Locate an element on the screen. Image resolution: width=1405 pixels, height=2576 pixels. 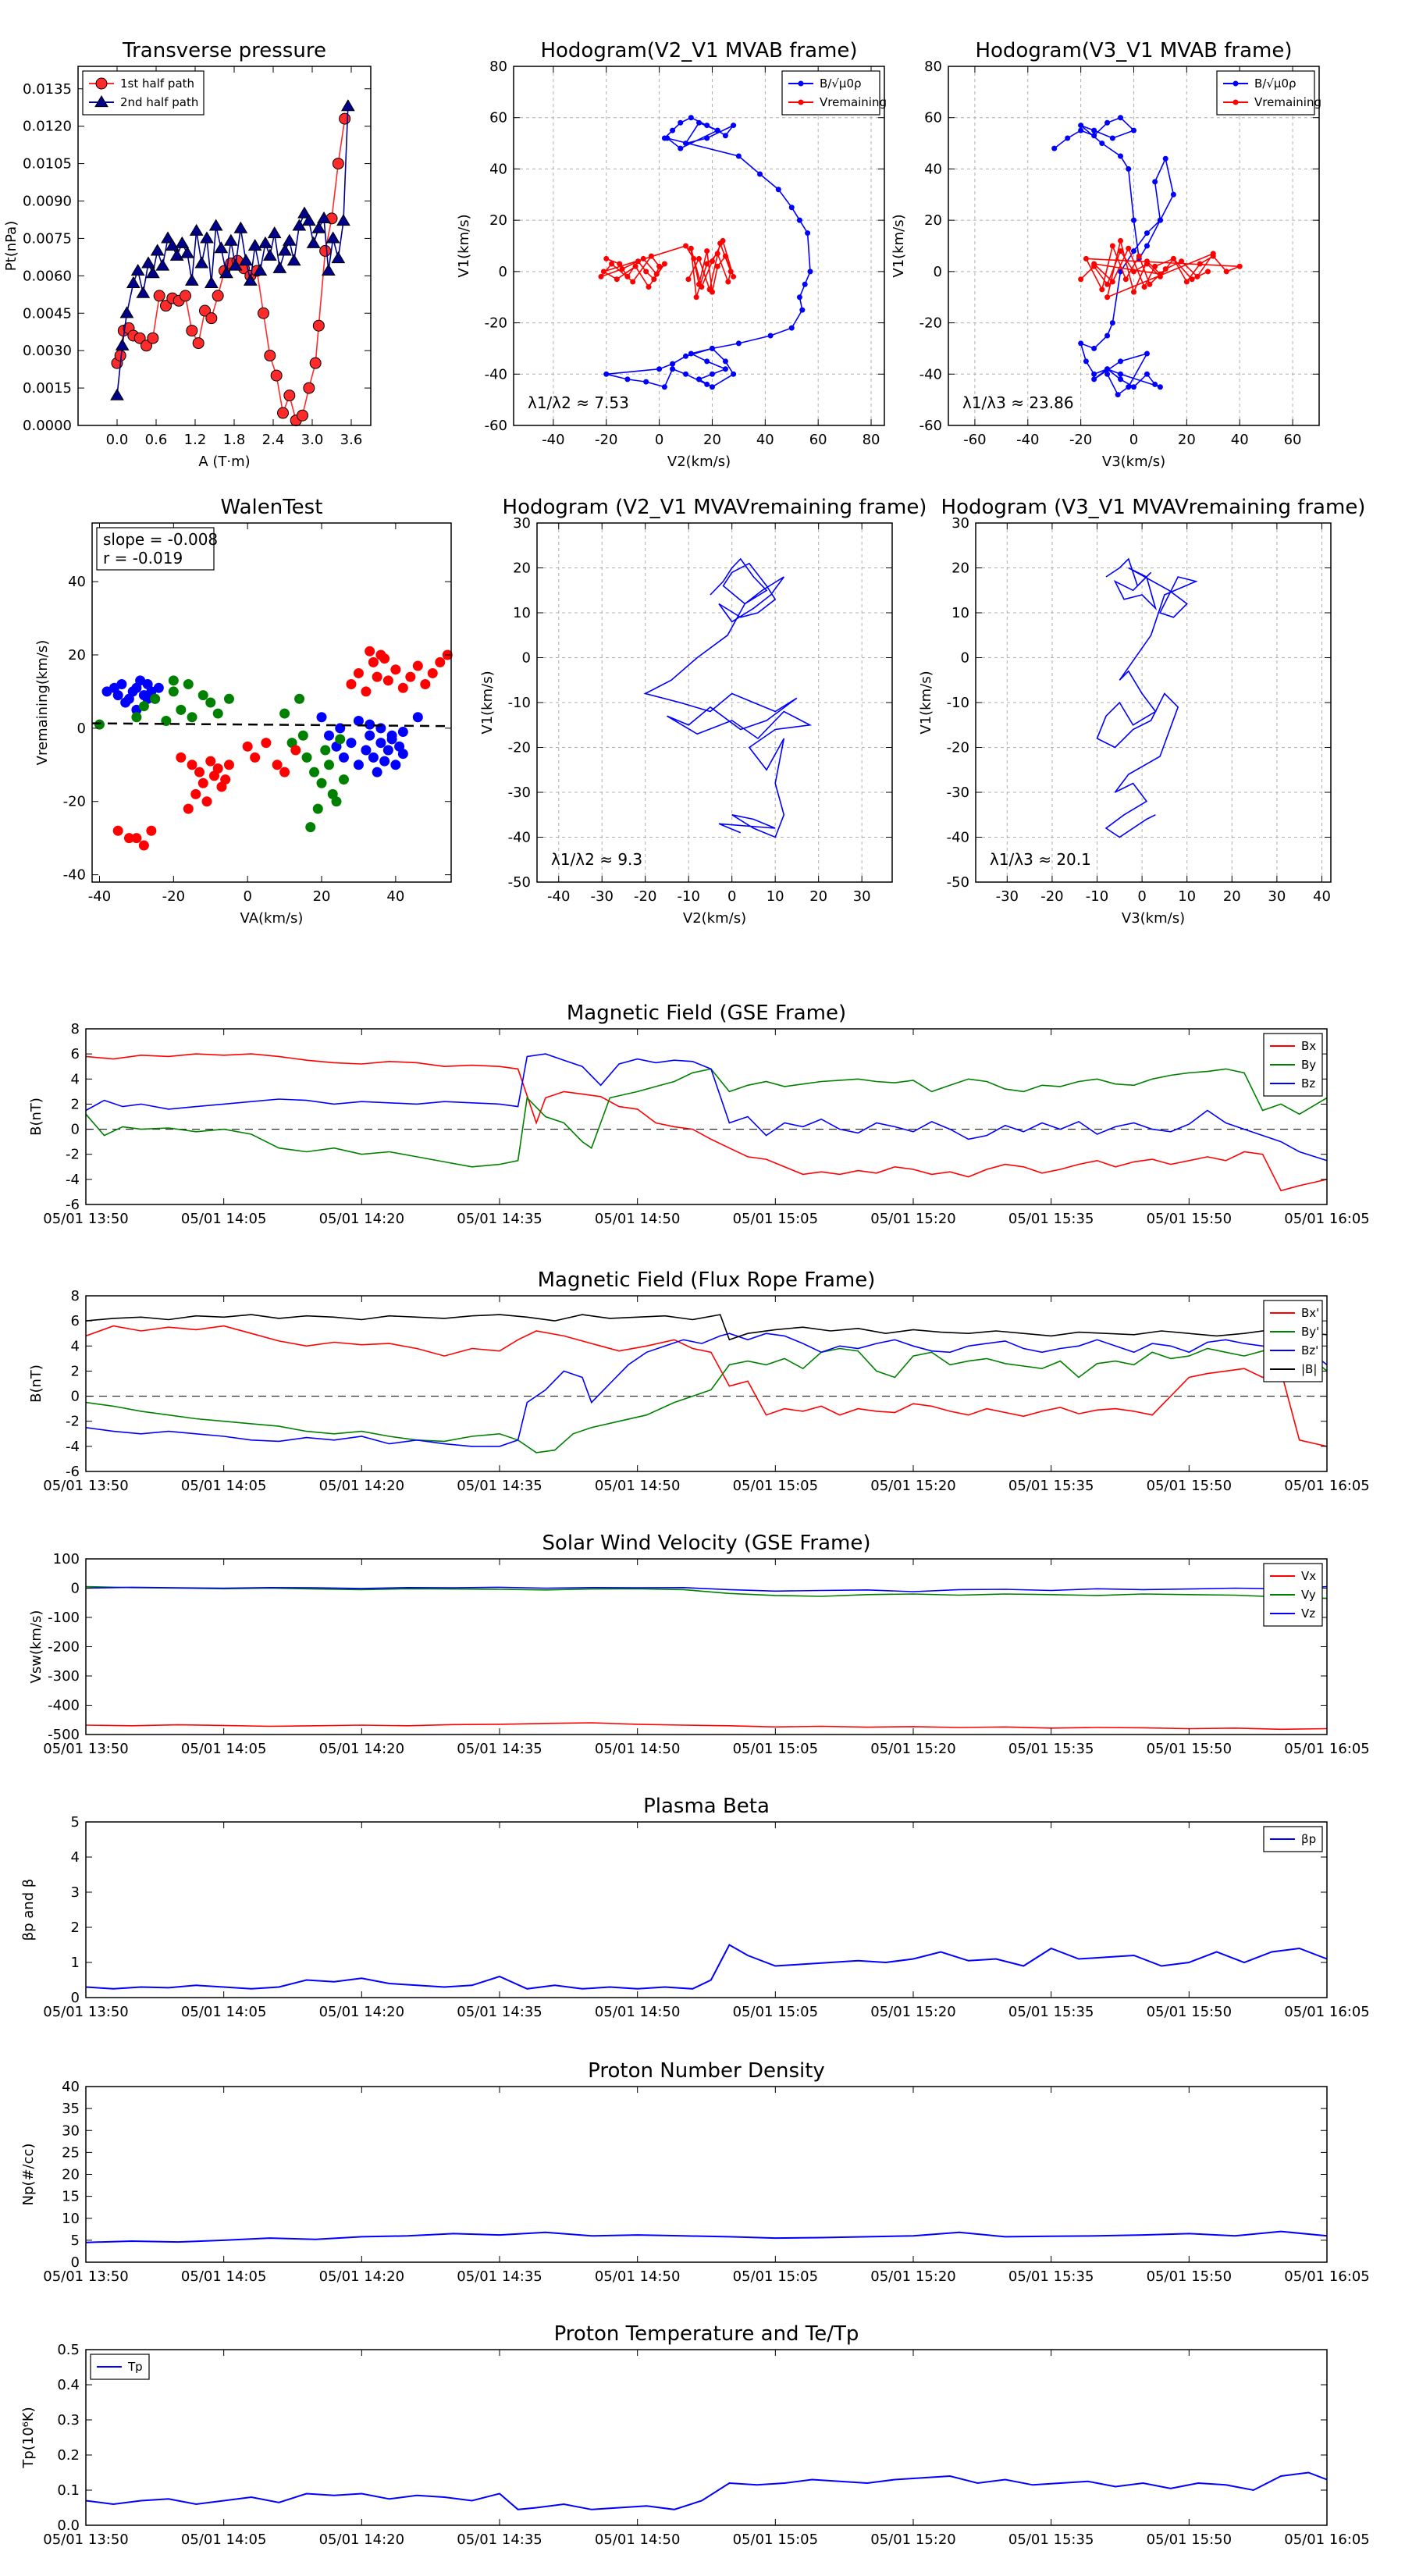
legend: Bx By Bz is located at coordinates (1293, 1065).